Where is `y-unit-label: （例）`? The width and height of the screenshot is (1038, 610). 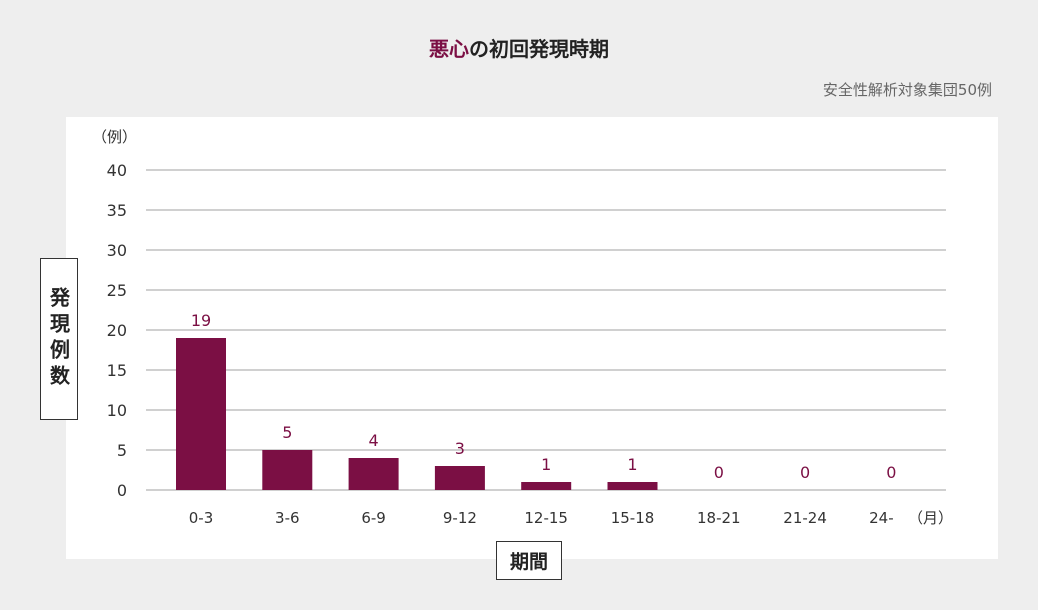 y-unit-label: （例） is located at coordinates (114, 137).